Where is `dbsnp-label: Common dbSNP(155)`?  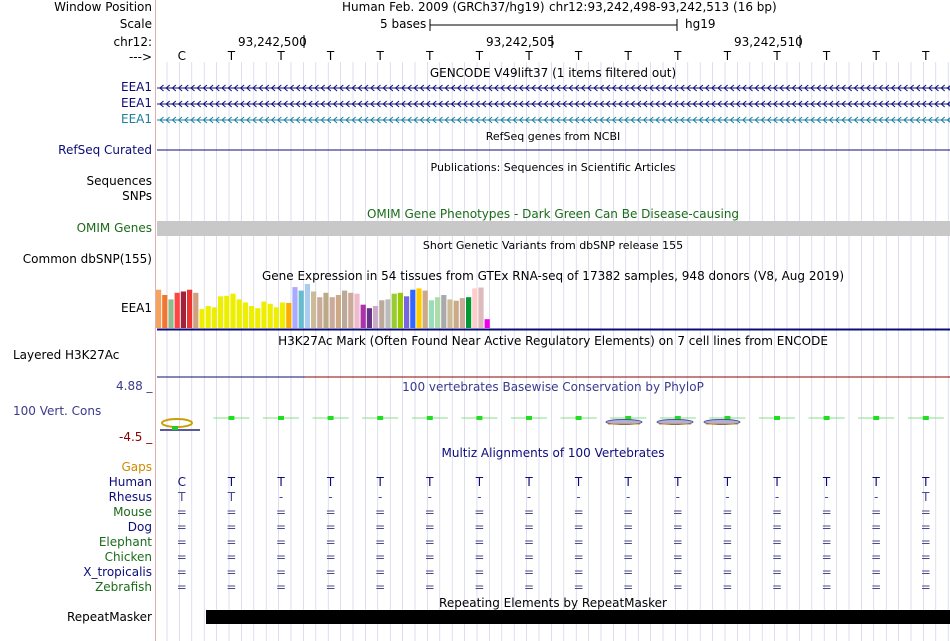 dbsnp-label: Common dbSNP(155) is located at coordinates (87, 259).